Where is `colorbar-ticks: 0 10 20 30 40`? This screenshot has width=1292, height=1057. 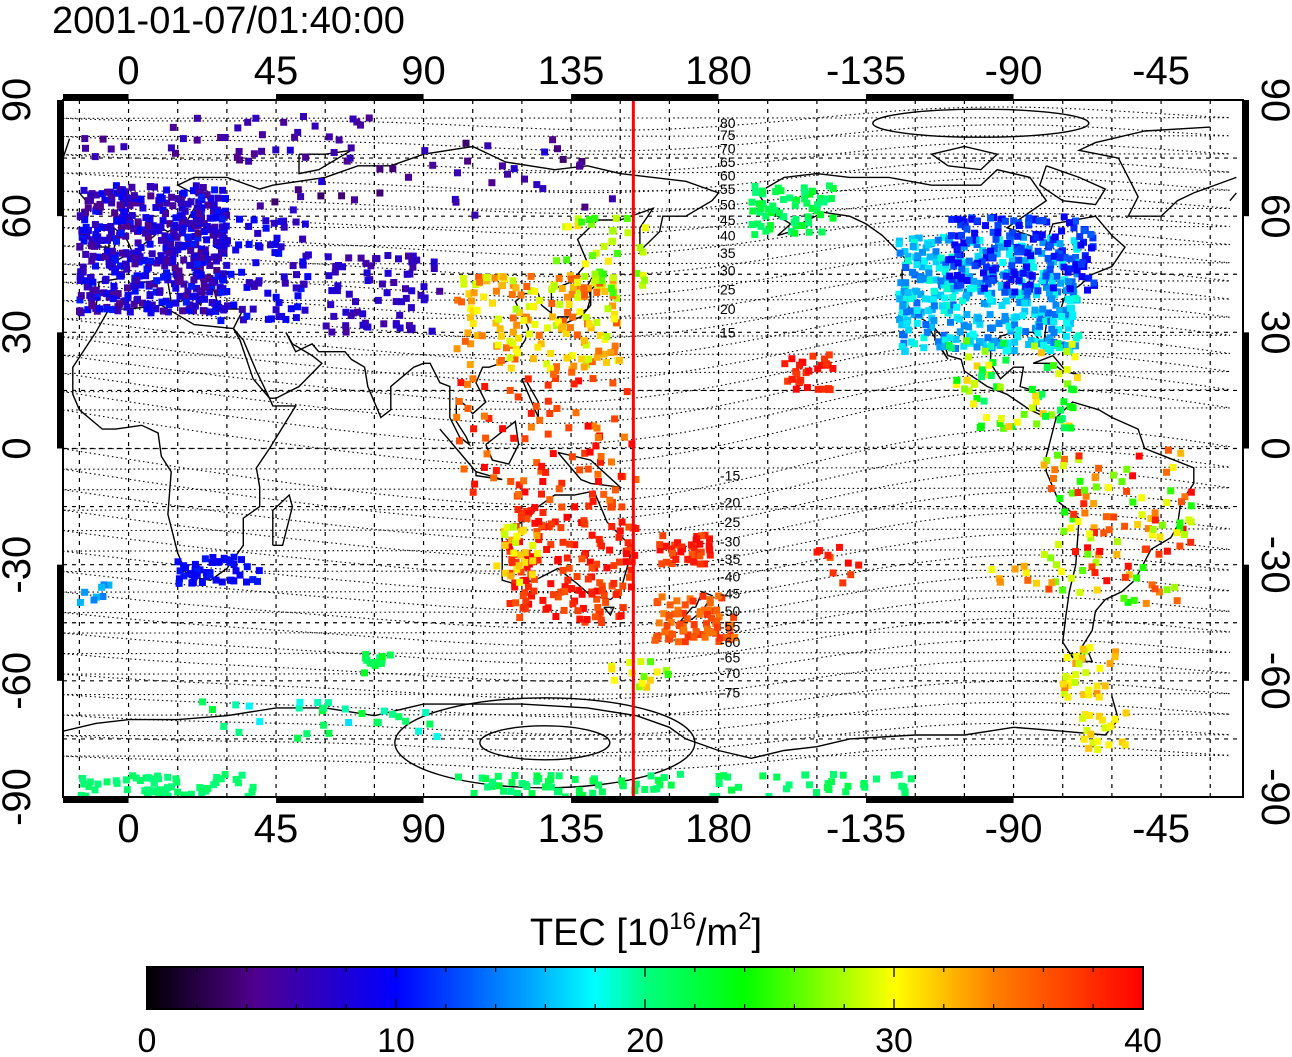 colorbar-ticks: 0 10 20 30 40 is located at coordinates (650, 1012).